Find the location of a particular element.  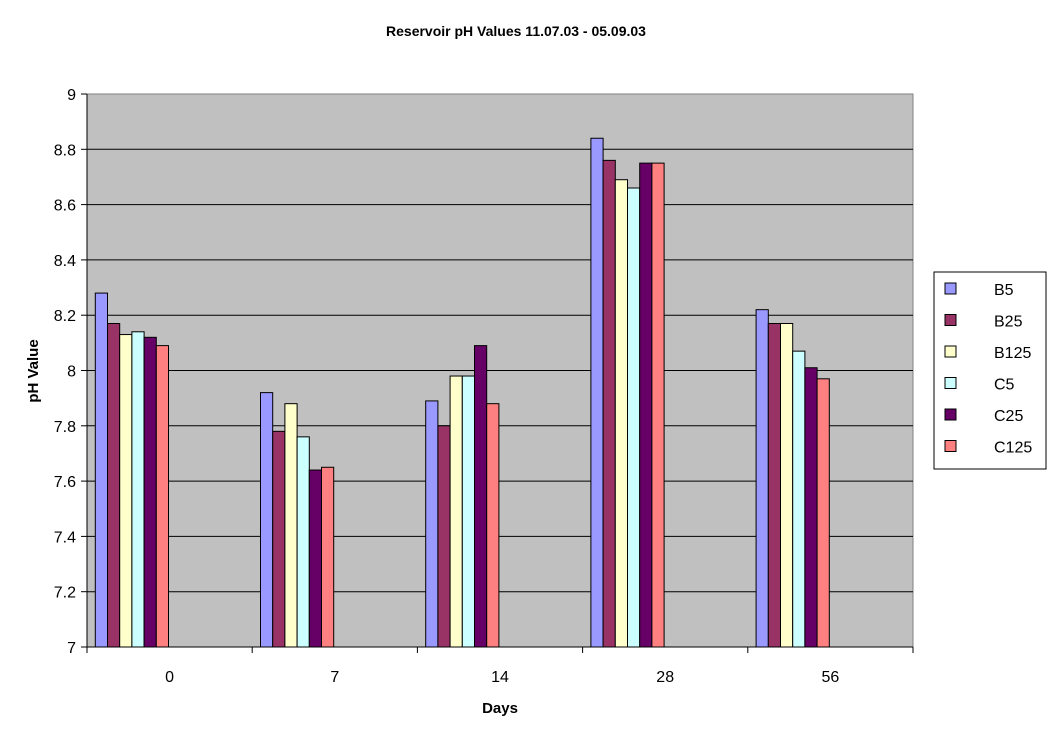

y-tick-label: 8.4 is located at coordinates (65, 261).